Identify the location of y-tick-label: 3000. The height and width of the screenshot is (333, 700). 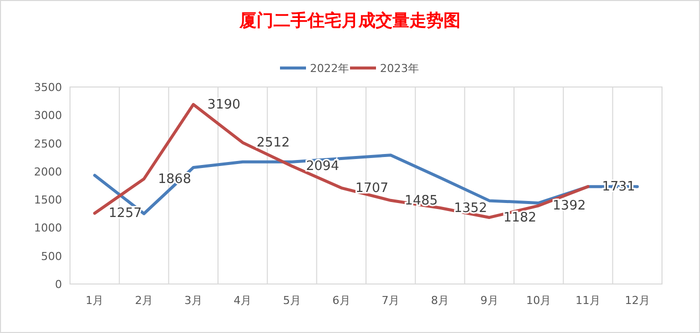
(48, 115).